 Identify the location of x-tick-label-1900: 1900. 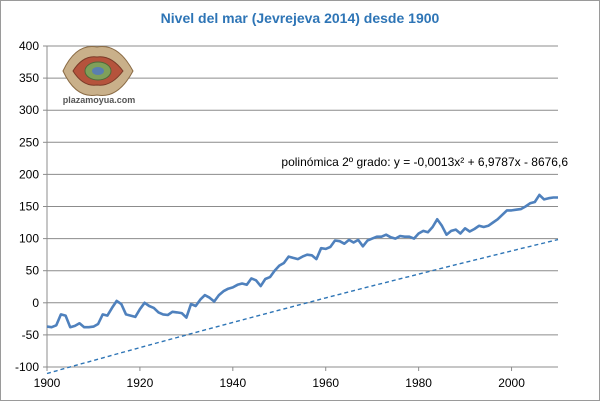
(47, 383).